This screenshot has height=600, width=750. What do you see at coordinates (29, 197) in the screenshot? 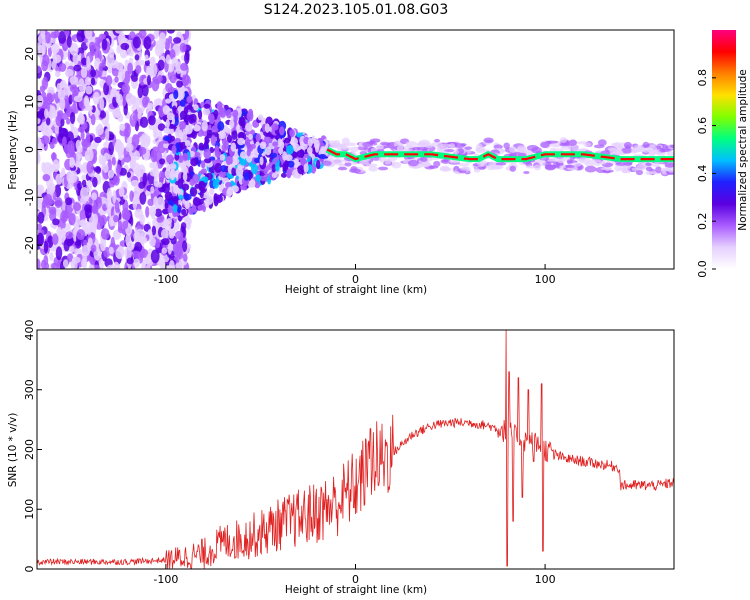
I see `y-tick-label: -10` at bounding box center [29, 197].